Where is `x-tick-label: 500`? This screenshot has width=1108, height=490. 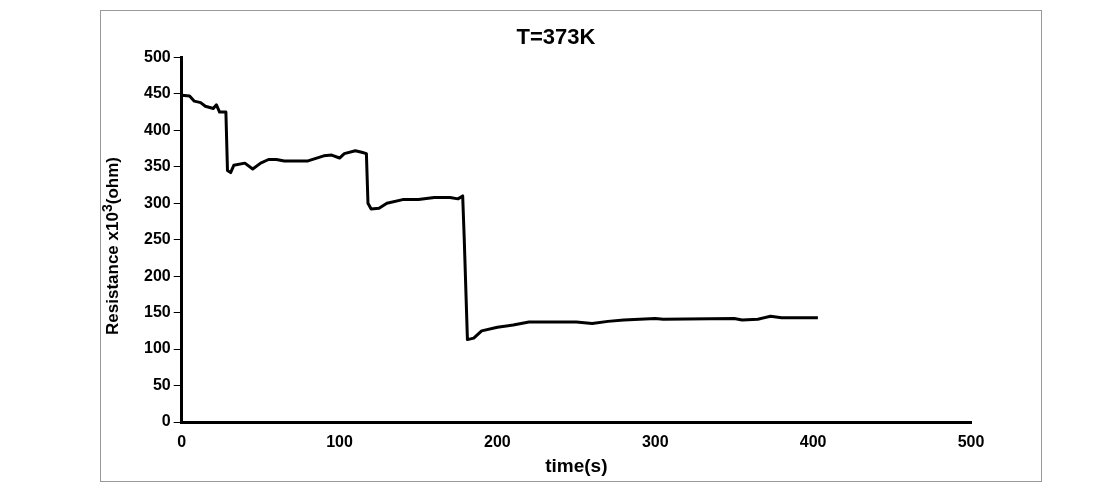 x-tick-label: 500 is located at coordinates (971, 442).